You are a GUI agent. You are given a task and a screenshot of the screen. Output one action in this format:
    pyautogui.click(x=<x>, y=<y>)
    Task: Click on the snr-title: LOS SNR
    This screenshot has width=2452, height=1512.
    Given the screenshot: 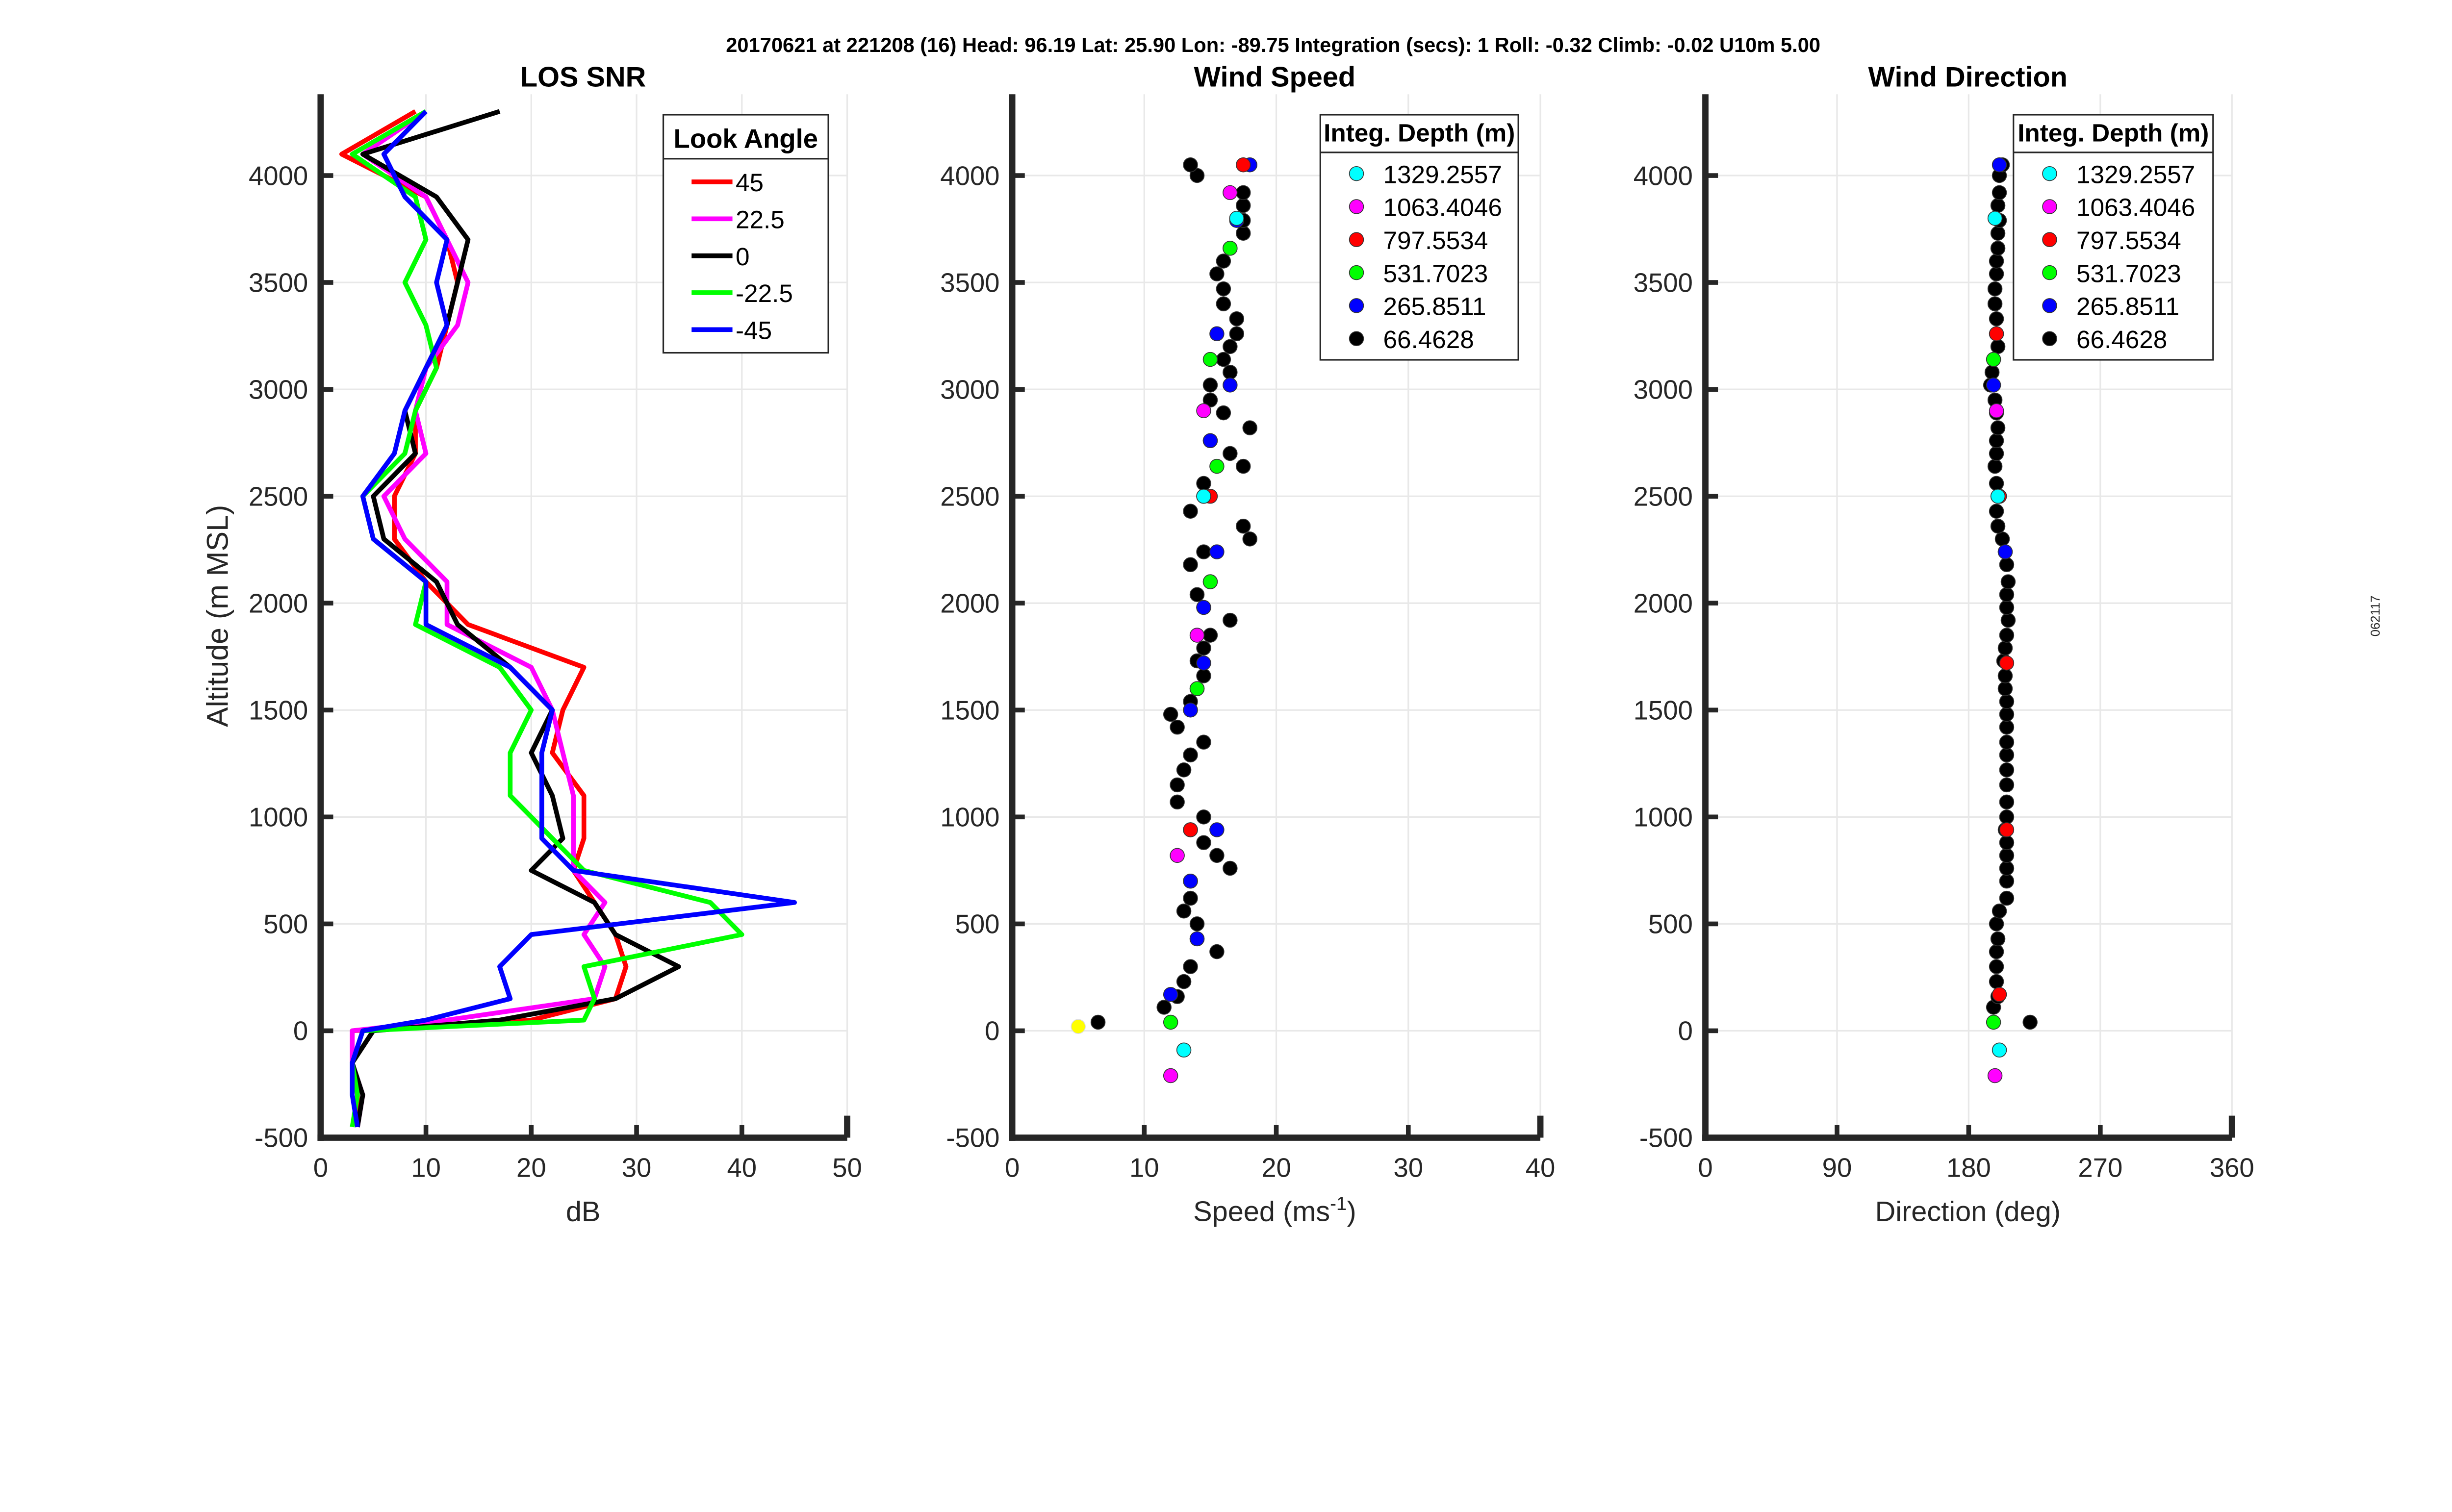 What is the action you would take?
    pyautogui.click(x=583, y=77)
    